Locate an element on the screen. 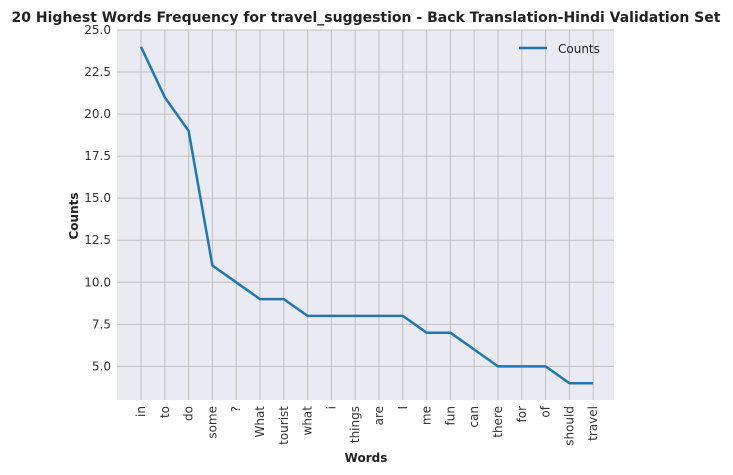  x-tick-label: ? is located at coordinates (236, 409).